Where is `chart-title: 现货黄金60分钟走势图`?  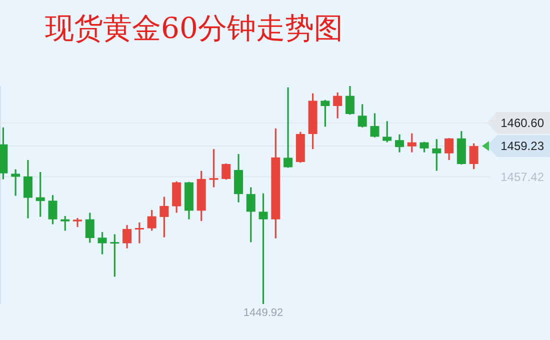 chart-title: 现货黄金60分钟走势图 is located at coordinates (194, 28).